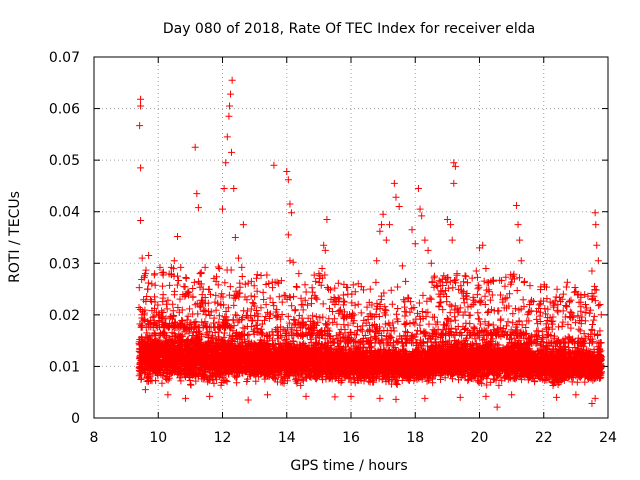 This screenshot has height=480, width=640. Describe the element at coordinates (64, 58) in the screenshot. I see `y-tick-label: 0.07` at that location.